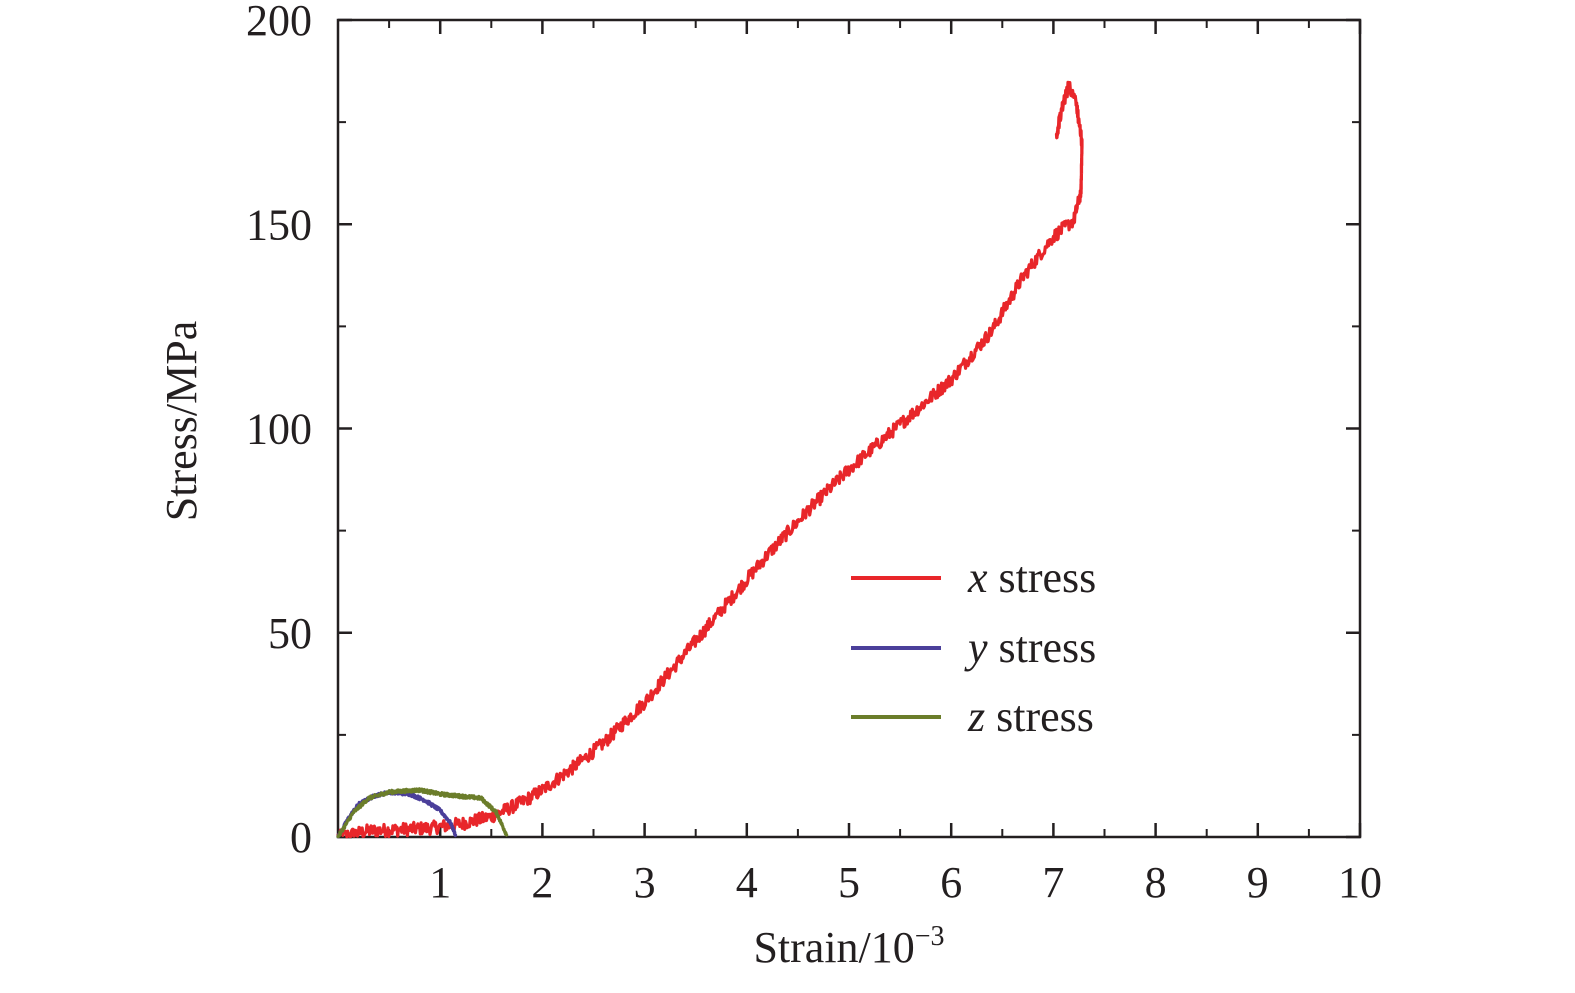 The height and width of the screenshot is (993, 1575). Describe the element at coordinates (951, 882) in the screenshot. I see `x-tick-label: 6` at that location.